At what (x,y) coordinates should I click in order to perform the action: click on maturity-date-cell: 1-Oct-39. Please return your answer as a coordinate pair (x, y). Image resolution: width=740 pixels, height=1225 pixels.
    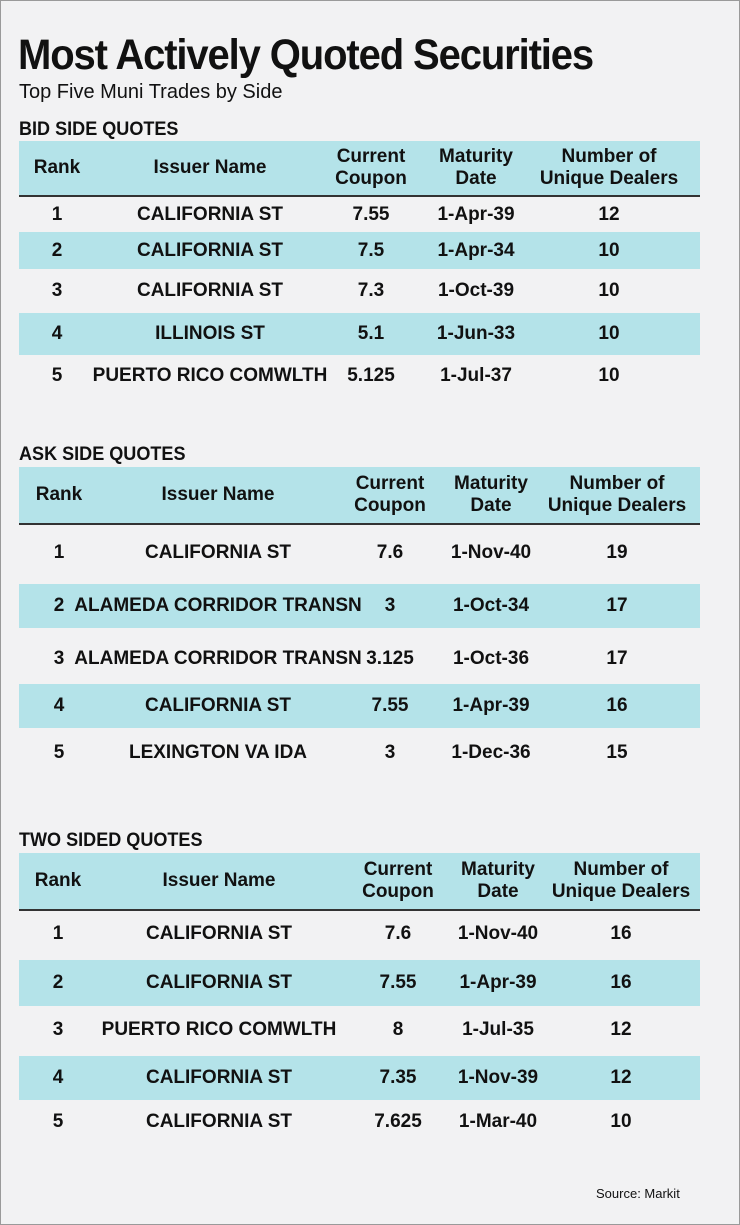
    Looking at the image, I should click on (476, 290).